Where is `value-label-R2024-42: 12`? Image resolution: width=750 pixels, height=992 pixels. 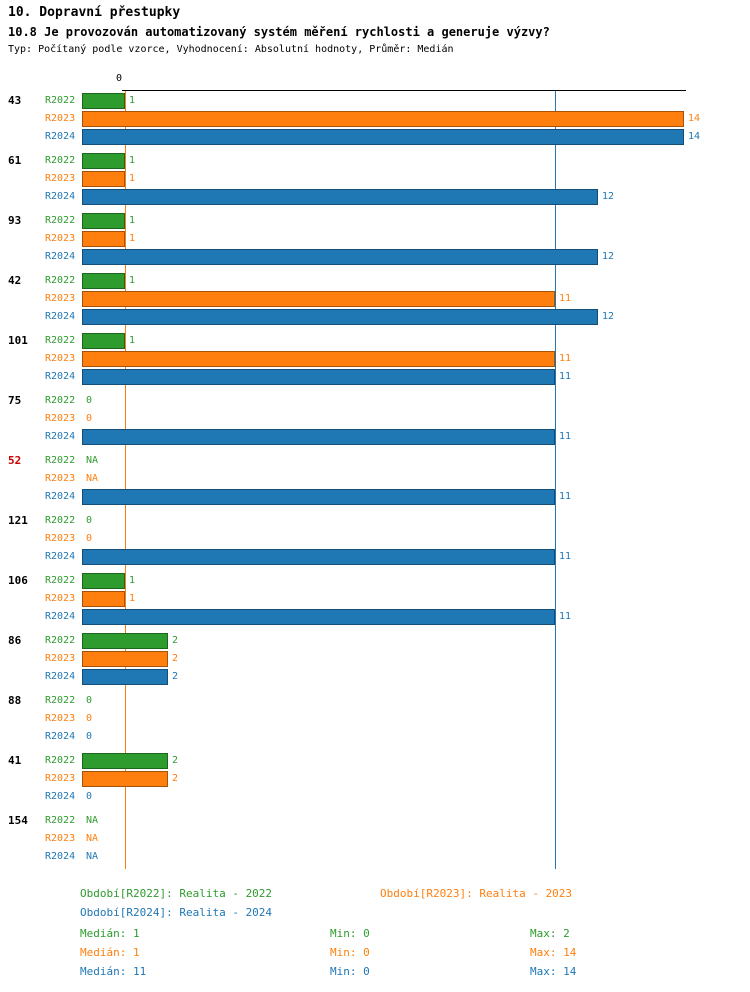
value-label-R2024-42: 12 is located at coordinates (608, 316).